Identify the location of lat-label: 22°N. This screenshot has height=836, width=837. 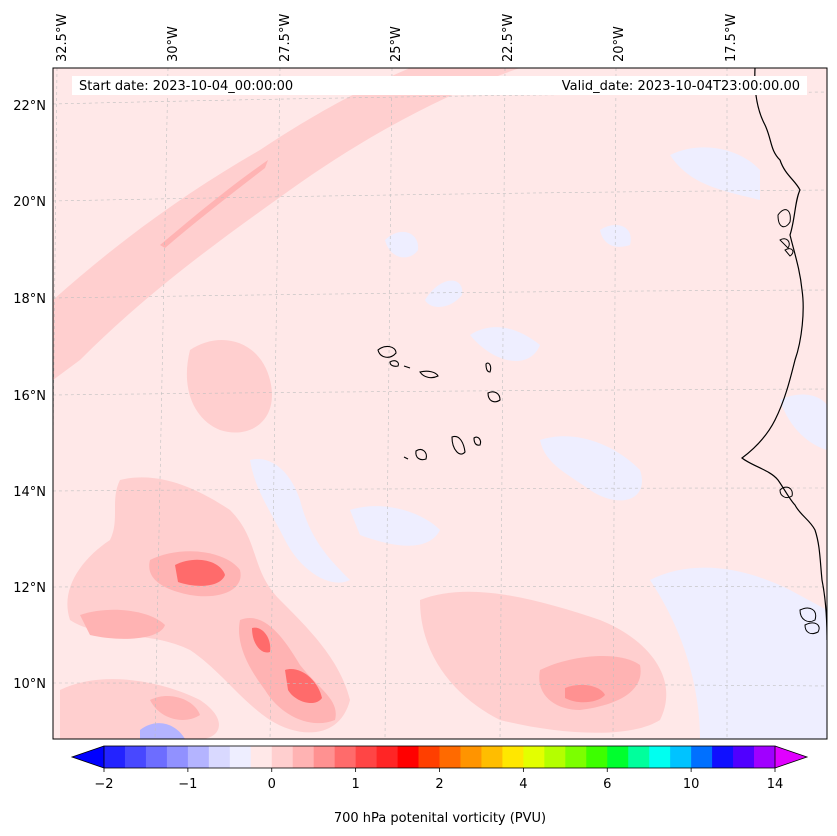
(29, 106).